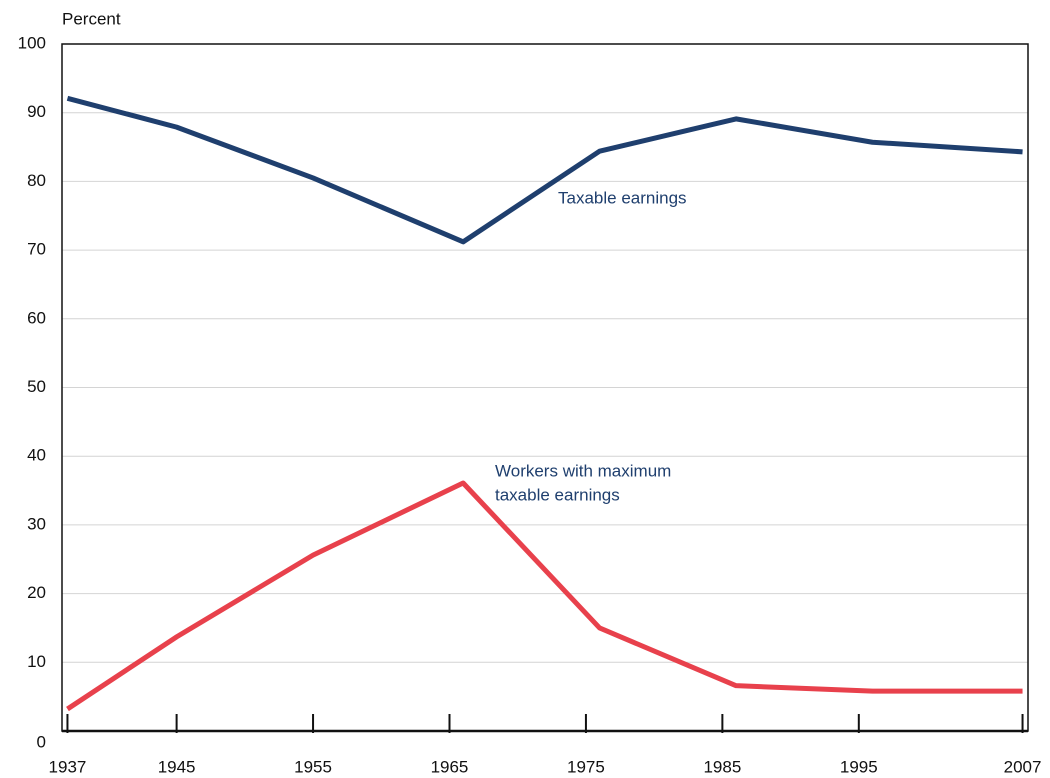  What do you see at coordinates (68, 766) in the screenshot?
I see `x-tick-label: 1937` at bounding box center [68, 766].